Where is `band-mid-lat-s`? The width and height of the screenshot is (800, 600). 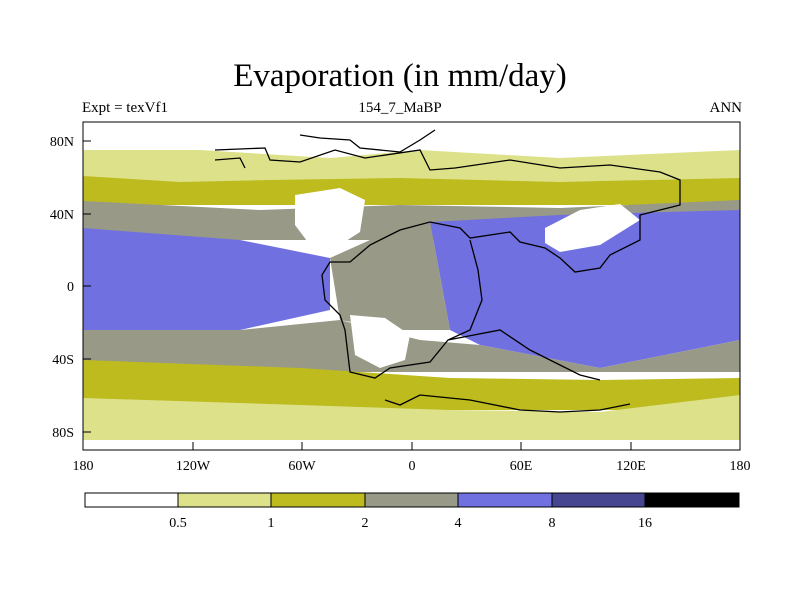
band-mid-lat-s is located at coordinates (411, 385).